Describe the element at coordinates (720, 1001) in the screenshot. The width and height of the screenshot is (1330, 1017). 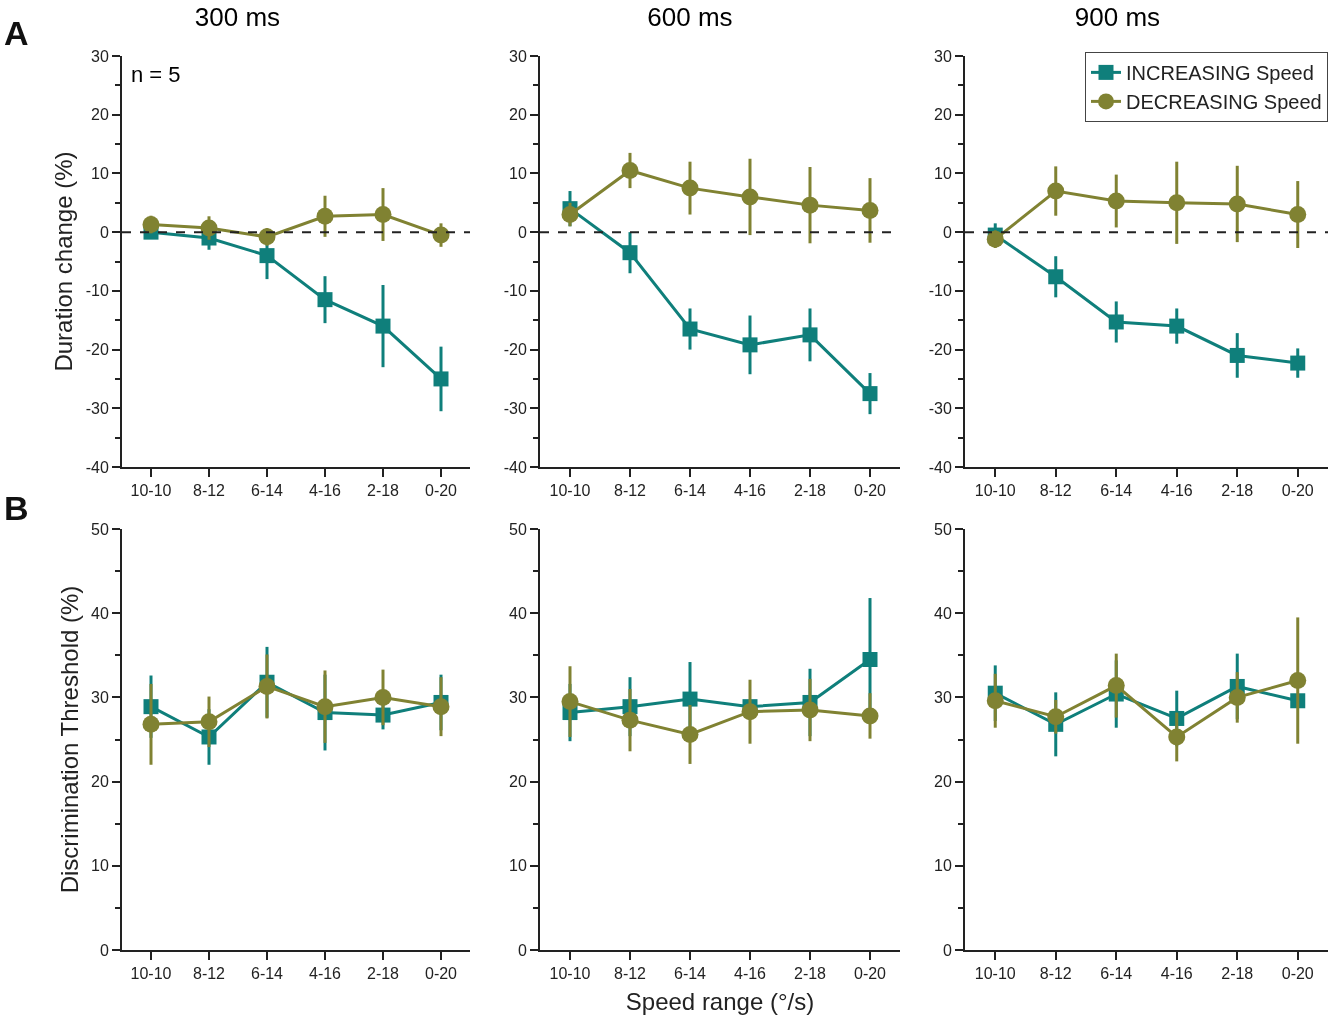
I see `x-axis-title: Speed range (°/s)` at that location.